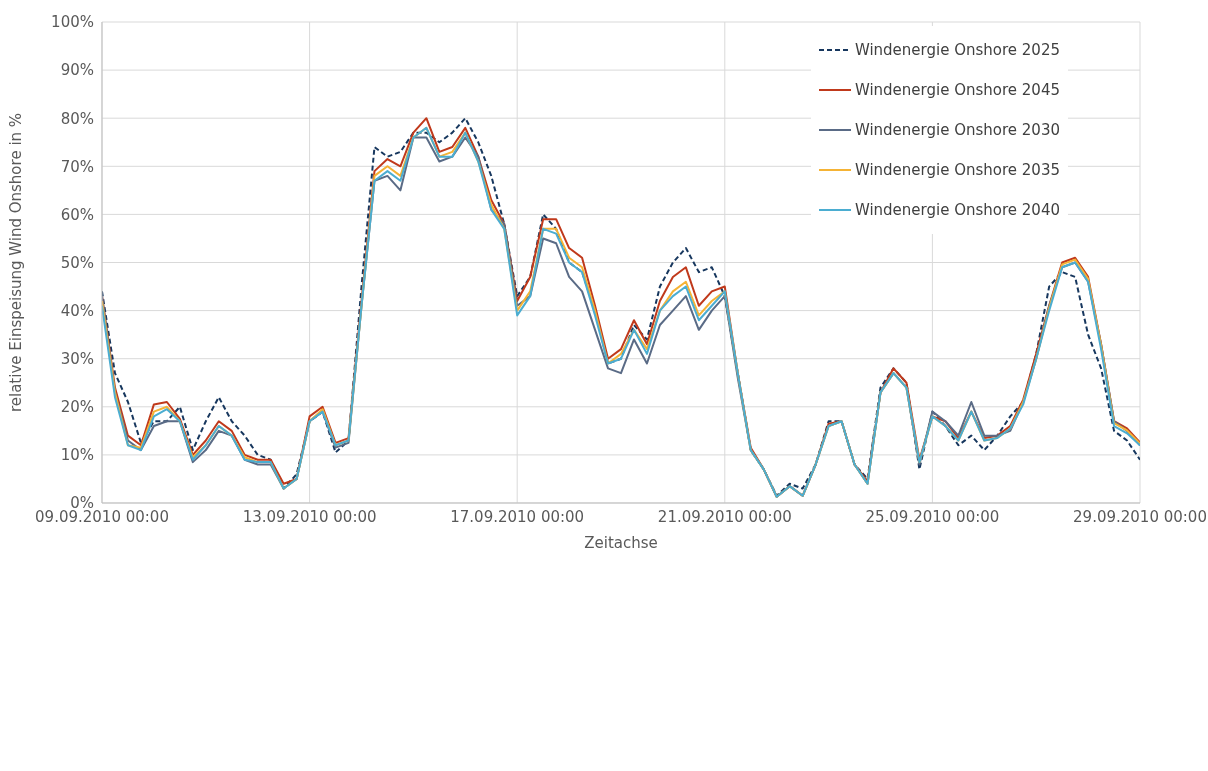 Image resolution: width=1208 pixels, height=771 pixels. Describe the element at coordinates (77, 407) in the screenshot. I see `y-tick-label: 20%` at that location.